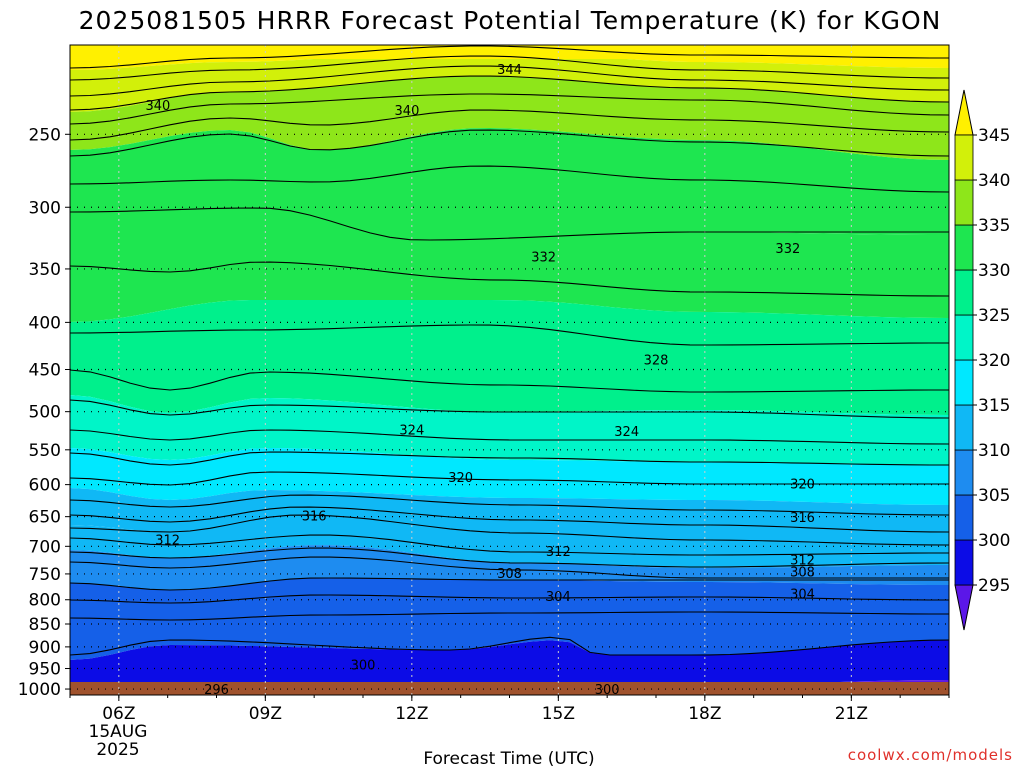 The image size is (1024, 768). Describe the element at coordinates (45, 601) in the screenshot. I see `y-tick-label: 800` at that location.